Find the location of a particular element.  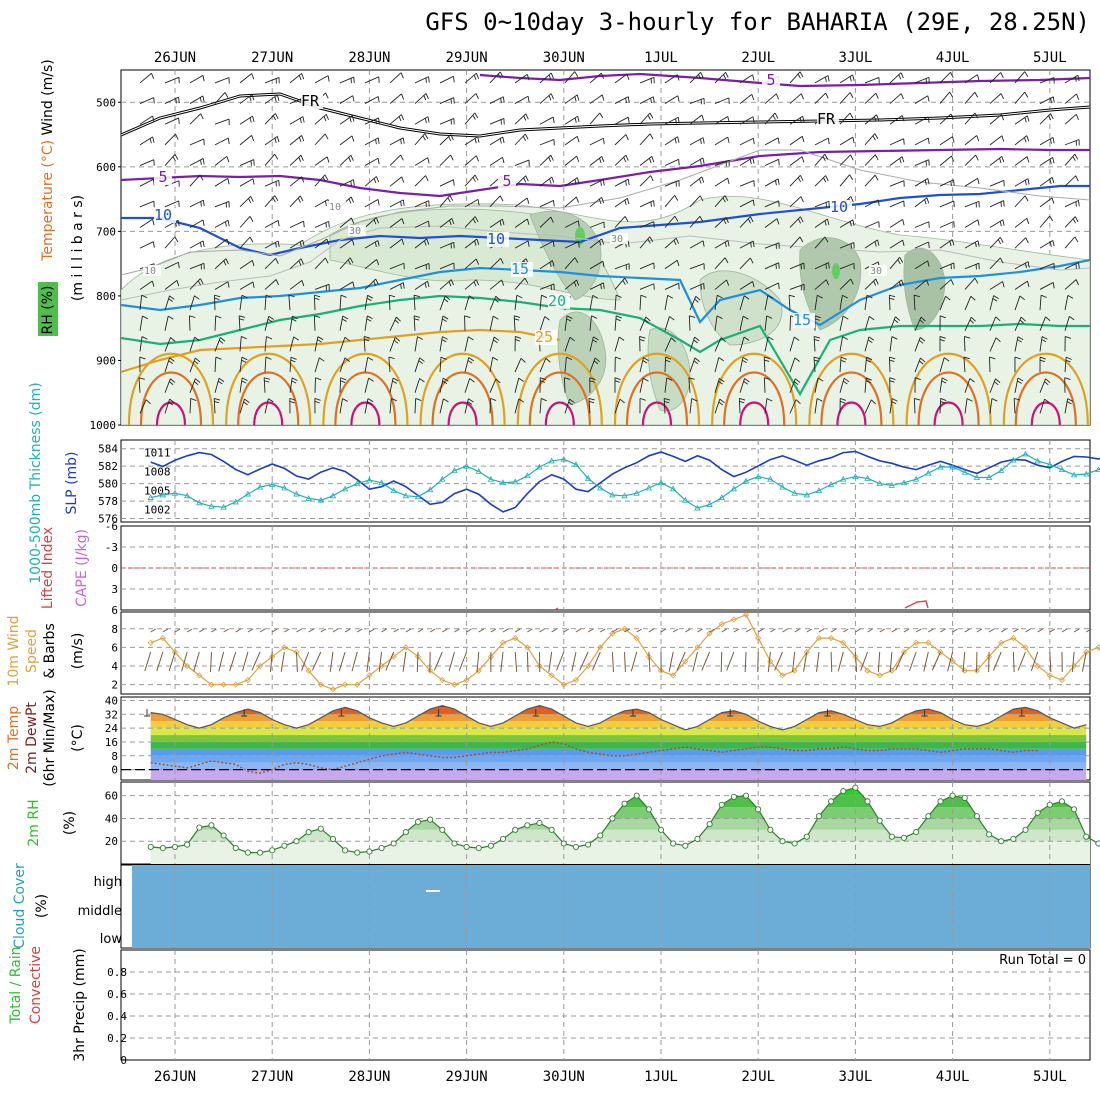

rh-tick: 40 is located at coordinates (111, 818).